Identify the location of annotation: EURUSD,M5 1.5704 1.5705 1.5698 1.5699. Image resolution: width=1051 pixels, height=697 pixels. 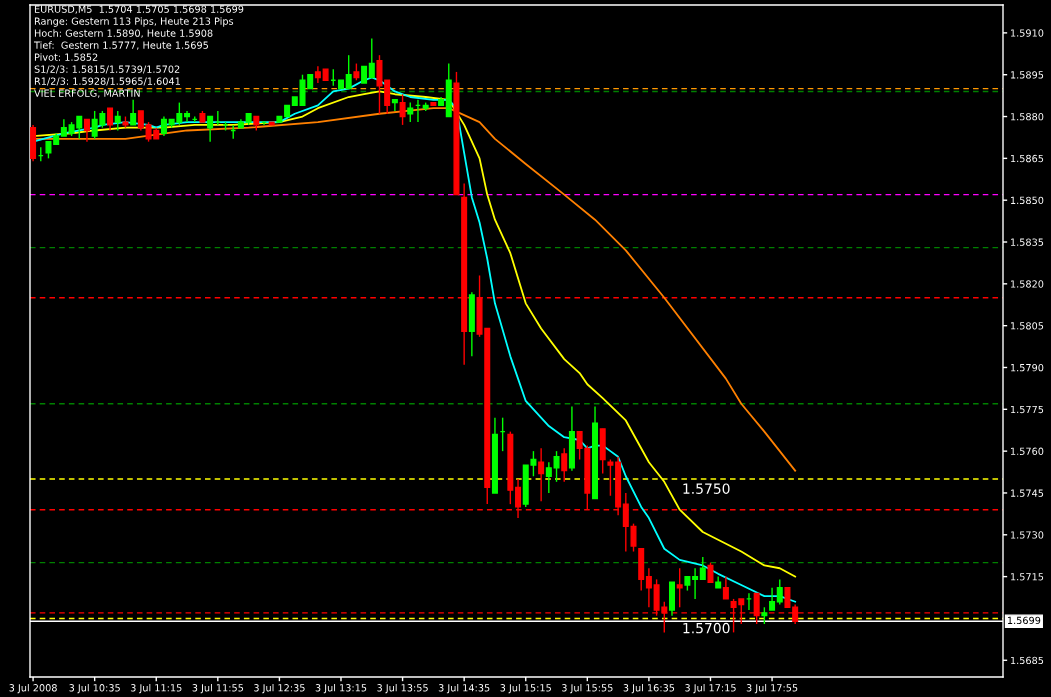
(139, 9).